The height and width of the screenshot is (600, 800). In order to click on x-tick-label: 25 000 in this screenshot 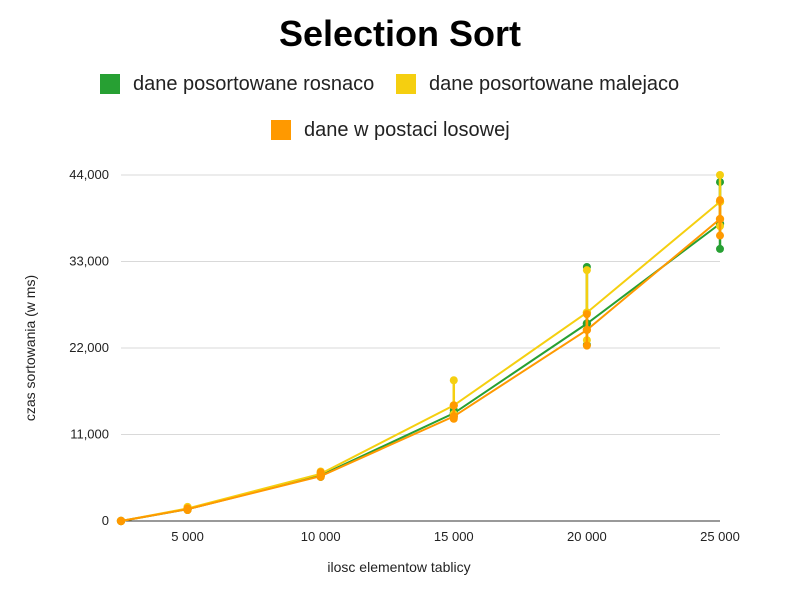, I will do `click(720, 536)`.